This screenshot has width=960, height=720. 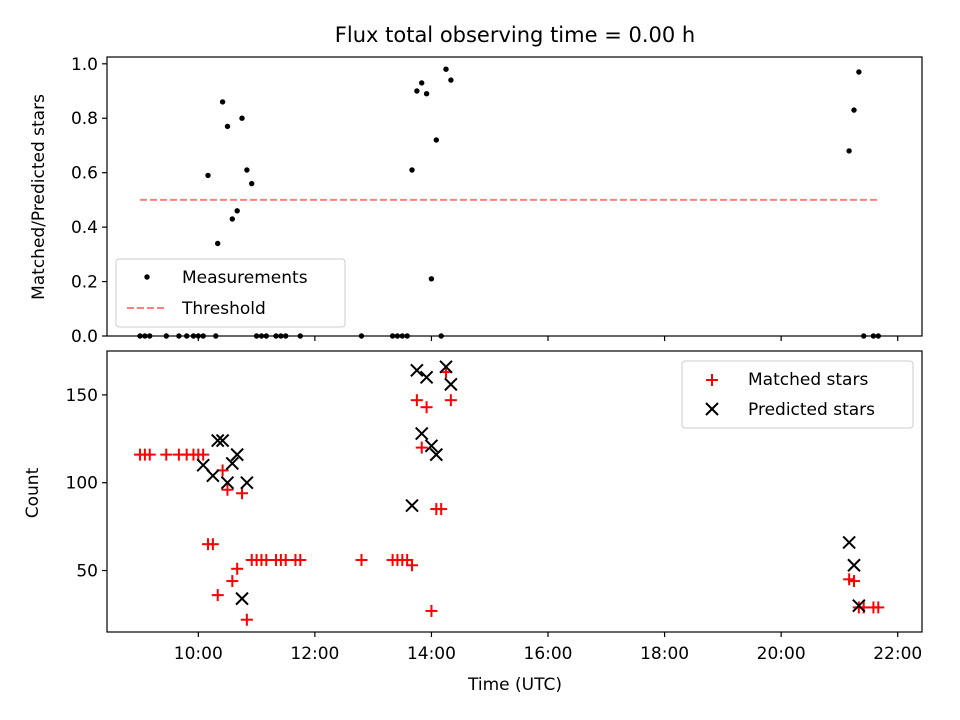 What do you see at coordinates (431, 654) in the screenshot?
I see `count-xtick-label: 14:00` at bounding box center [431, 654].